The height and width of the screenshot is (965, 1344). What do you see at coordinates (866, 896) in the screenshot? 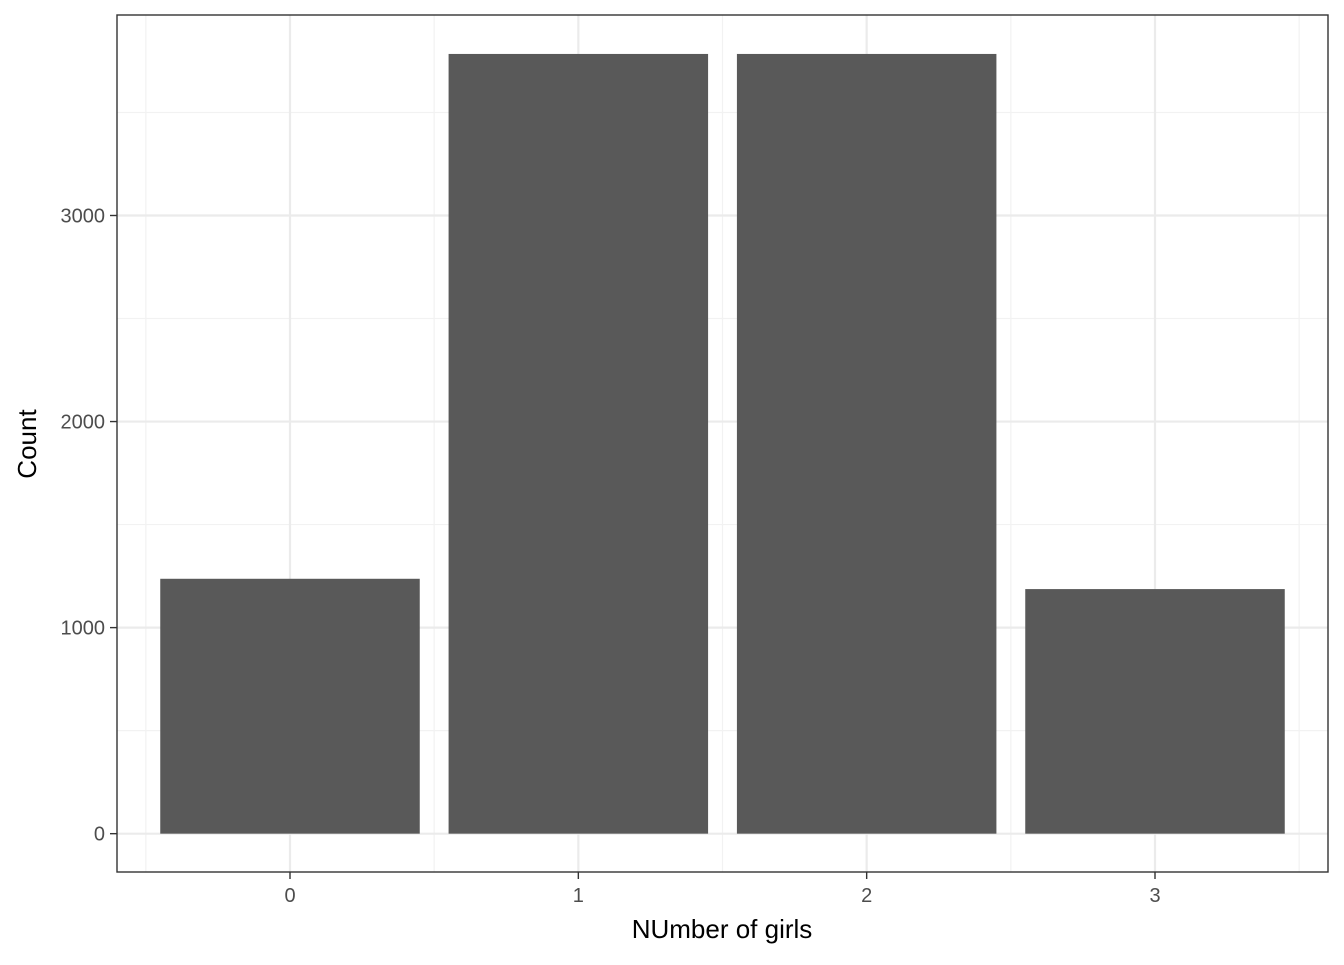
I see `x-tick-label: 2` at bounding box center [866, 896].